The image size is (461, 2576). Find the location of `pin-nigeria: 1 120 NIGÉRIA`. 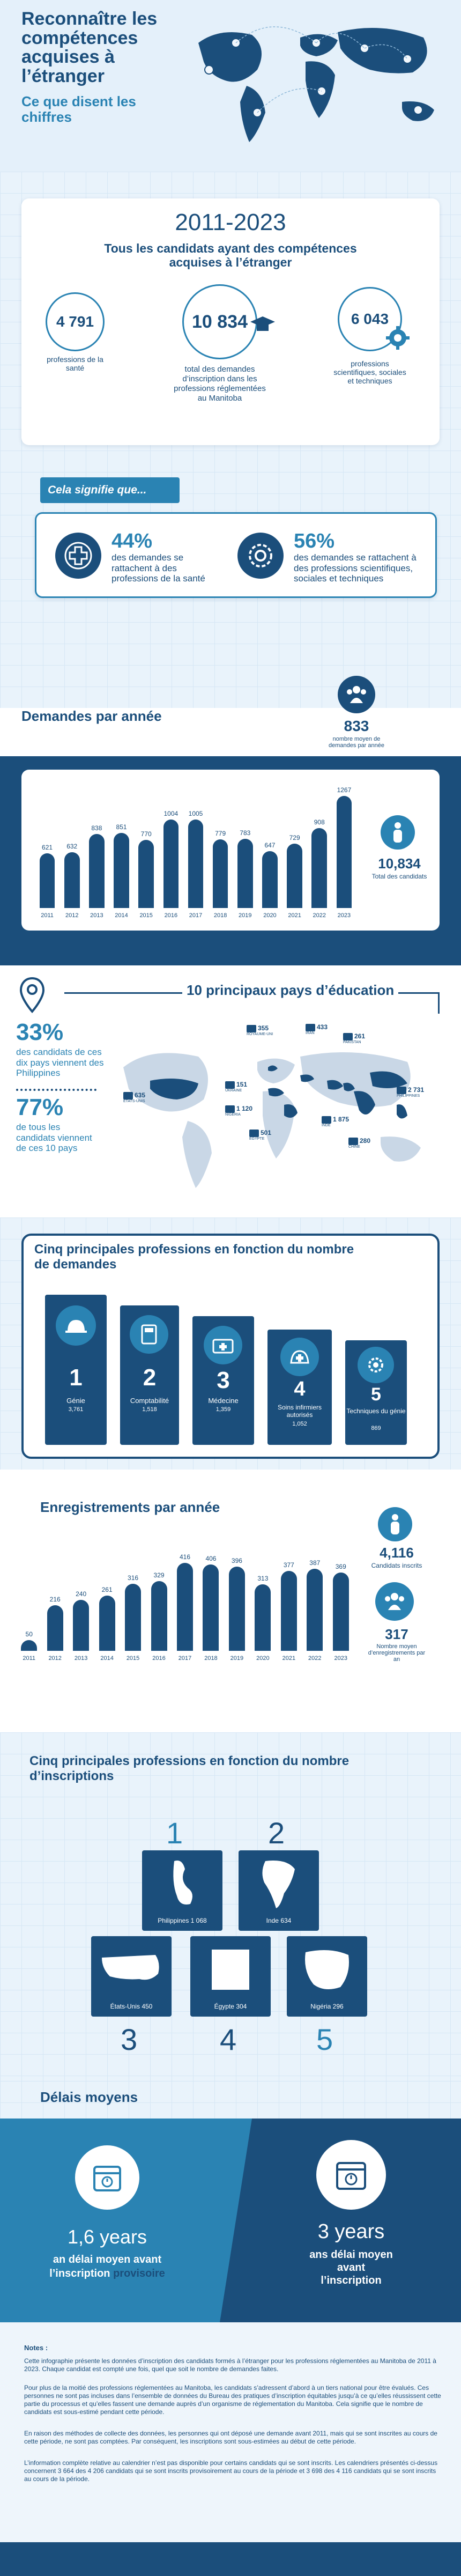

pin-nigeria: 1 120 NIGÉRIA is located at coordinates (238, 1111).